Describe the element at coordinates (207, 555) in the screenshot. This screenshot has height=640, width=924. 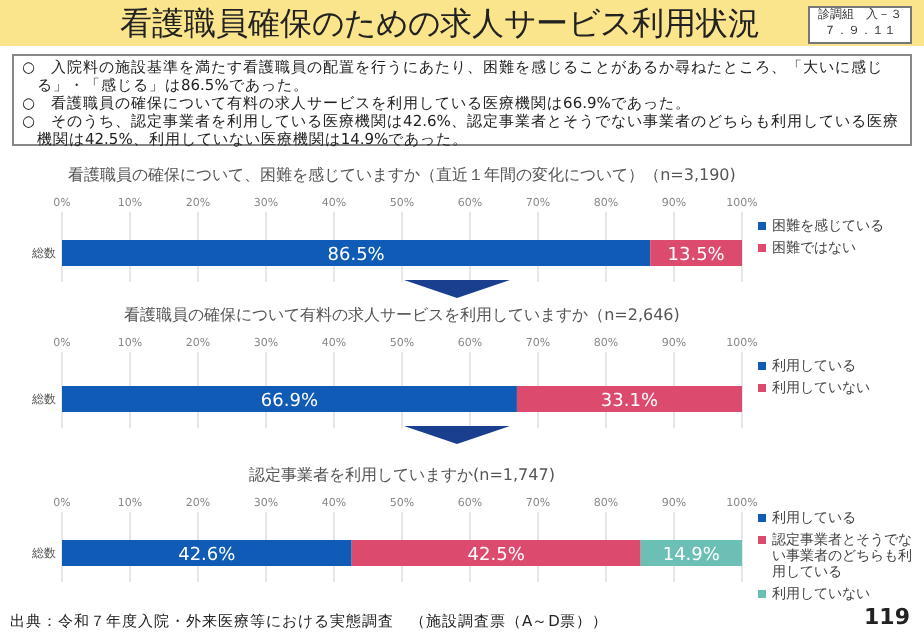
I see `data-label: 42.6%` at that location.